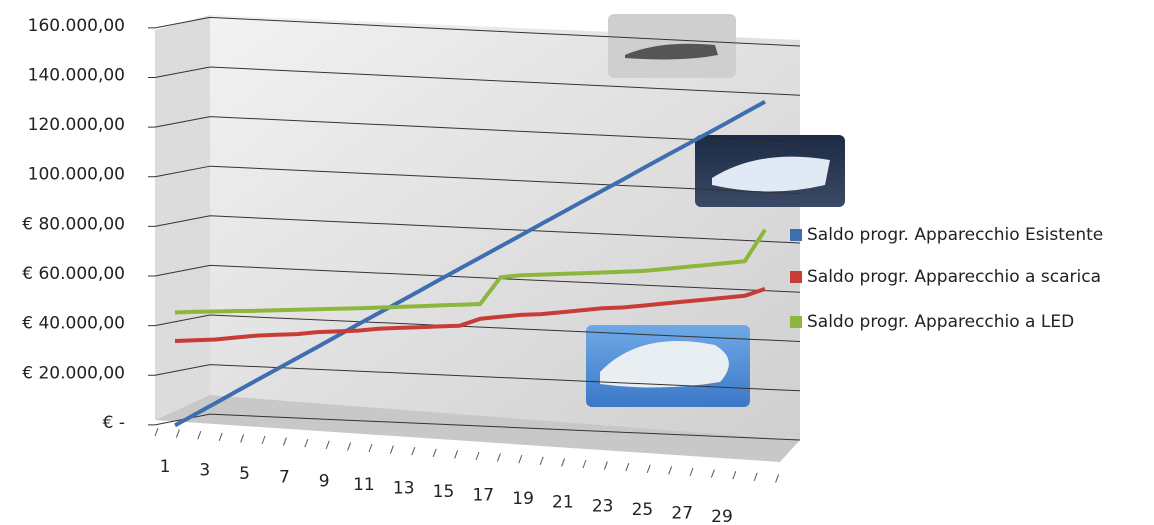 Image resolution: width=1154 pixels, height=525 pixels. I want to click on x-tick-label: 29, so click(722, 516).